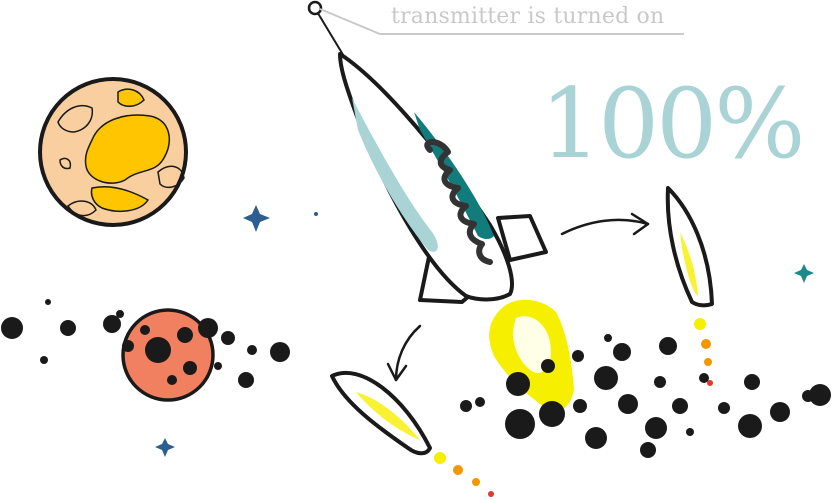 The width and height of the screenshot is (833, 500). I want to click on rocket-icon, so click(443, 178).